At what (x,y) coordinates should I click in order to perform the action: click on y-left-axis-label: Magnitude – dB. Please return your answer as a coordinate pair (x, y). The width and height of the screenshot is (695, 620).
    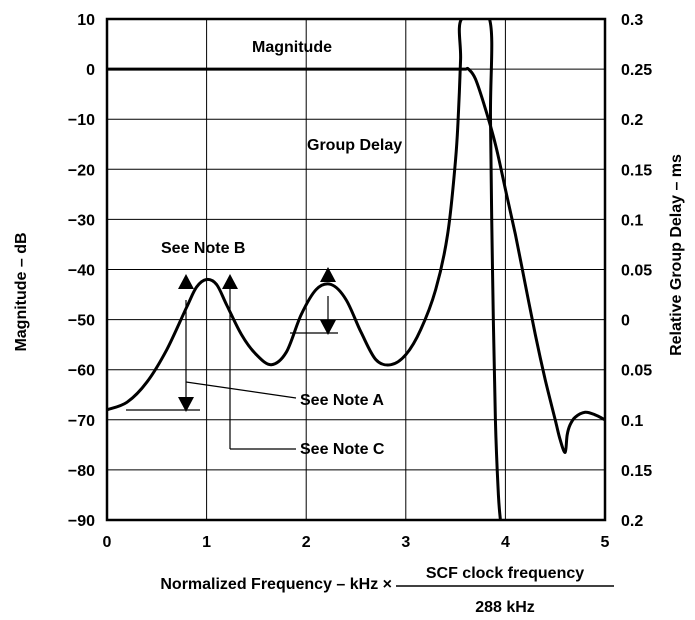
    Looking at the image, I should click on (21, 291).